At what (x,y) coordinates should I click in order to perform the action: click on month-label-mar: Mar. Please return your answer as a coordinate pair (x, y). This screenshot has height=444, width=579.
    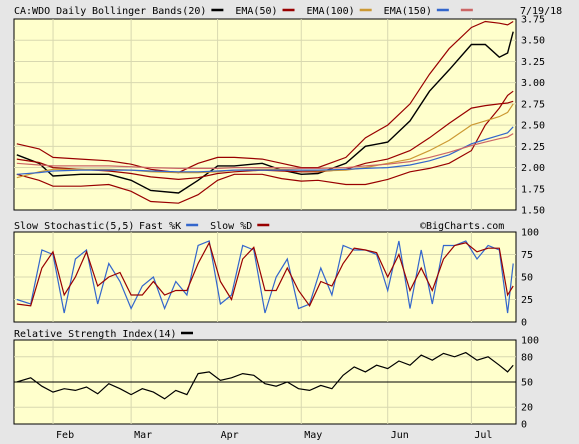
    Looking at the image, I should click on (143, 435).